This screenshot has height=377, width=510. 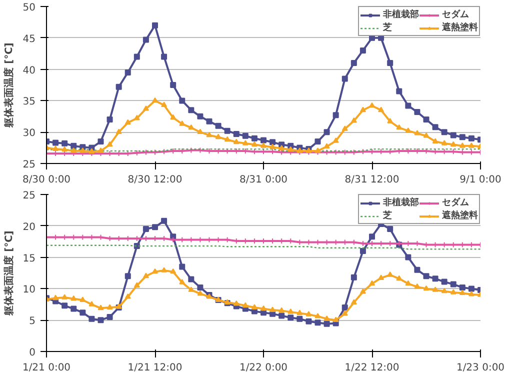 What do you see at coordinates (29, 70) in the screenshot?
I see `y-tick-label: 40` at bounding box center [29, 70].